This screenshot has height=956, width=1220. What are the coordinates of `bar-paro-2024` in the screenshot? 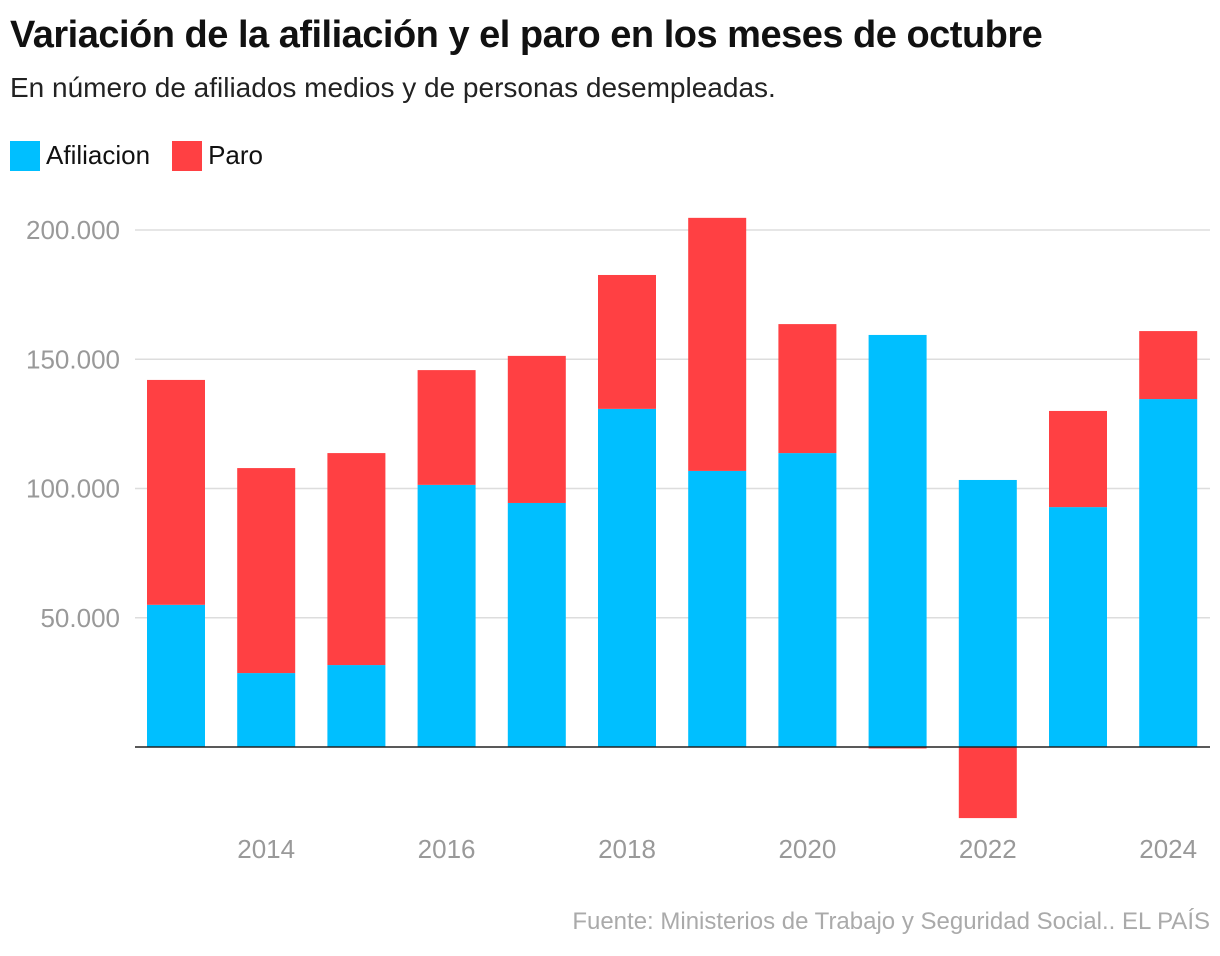 It's located at (1168, 365).